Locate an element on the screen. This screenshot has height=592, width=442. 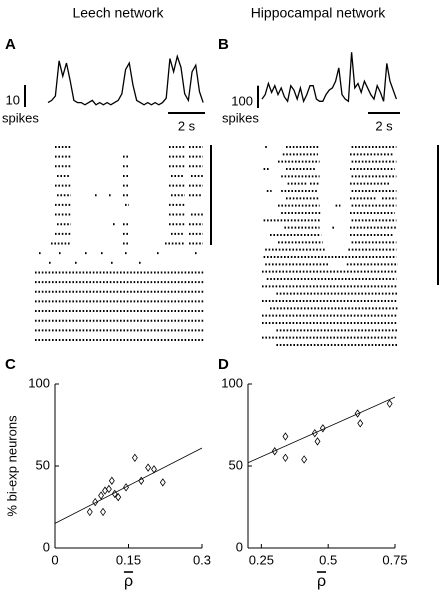
x-tick-label: 0.25 is located at coordinates (261, 559).